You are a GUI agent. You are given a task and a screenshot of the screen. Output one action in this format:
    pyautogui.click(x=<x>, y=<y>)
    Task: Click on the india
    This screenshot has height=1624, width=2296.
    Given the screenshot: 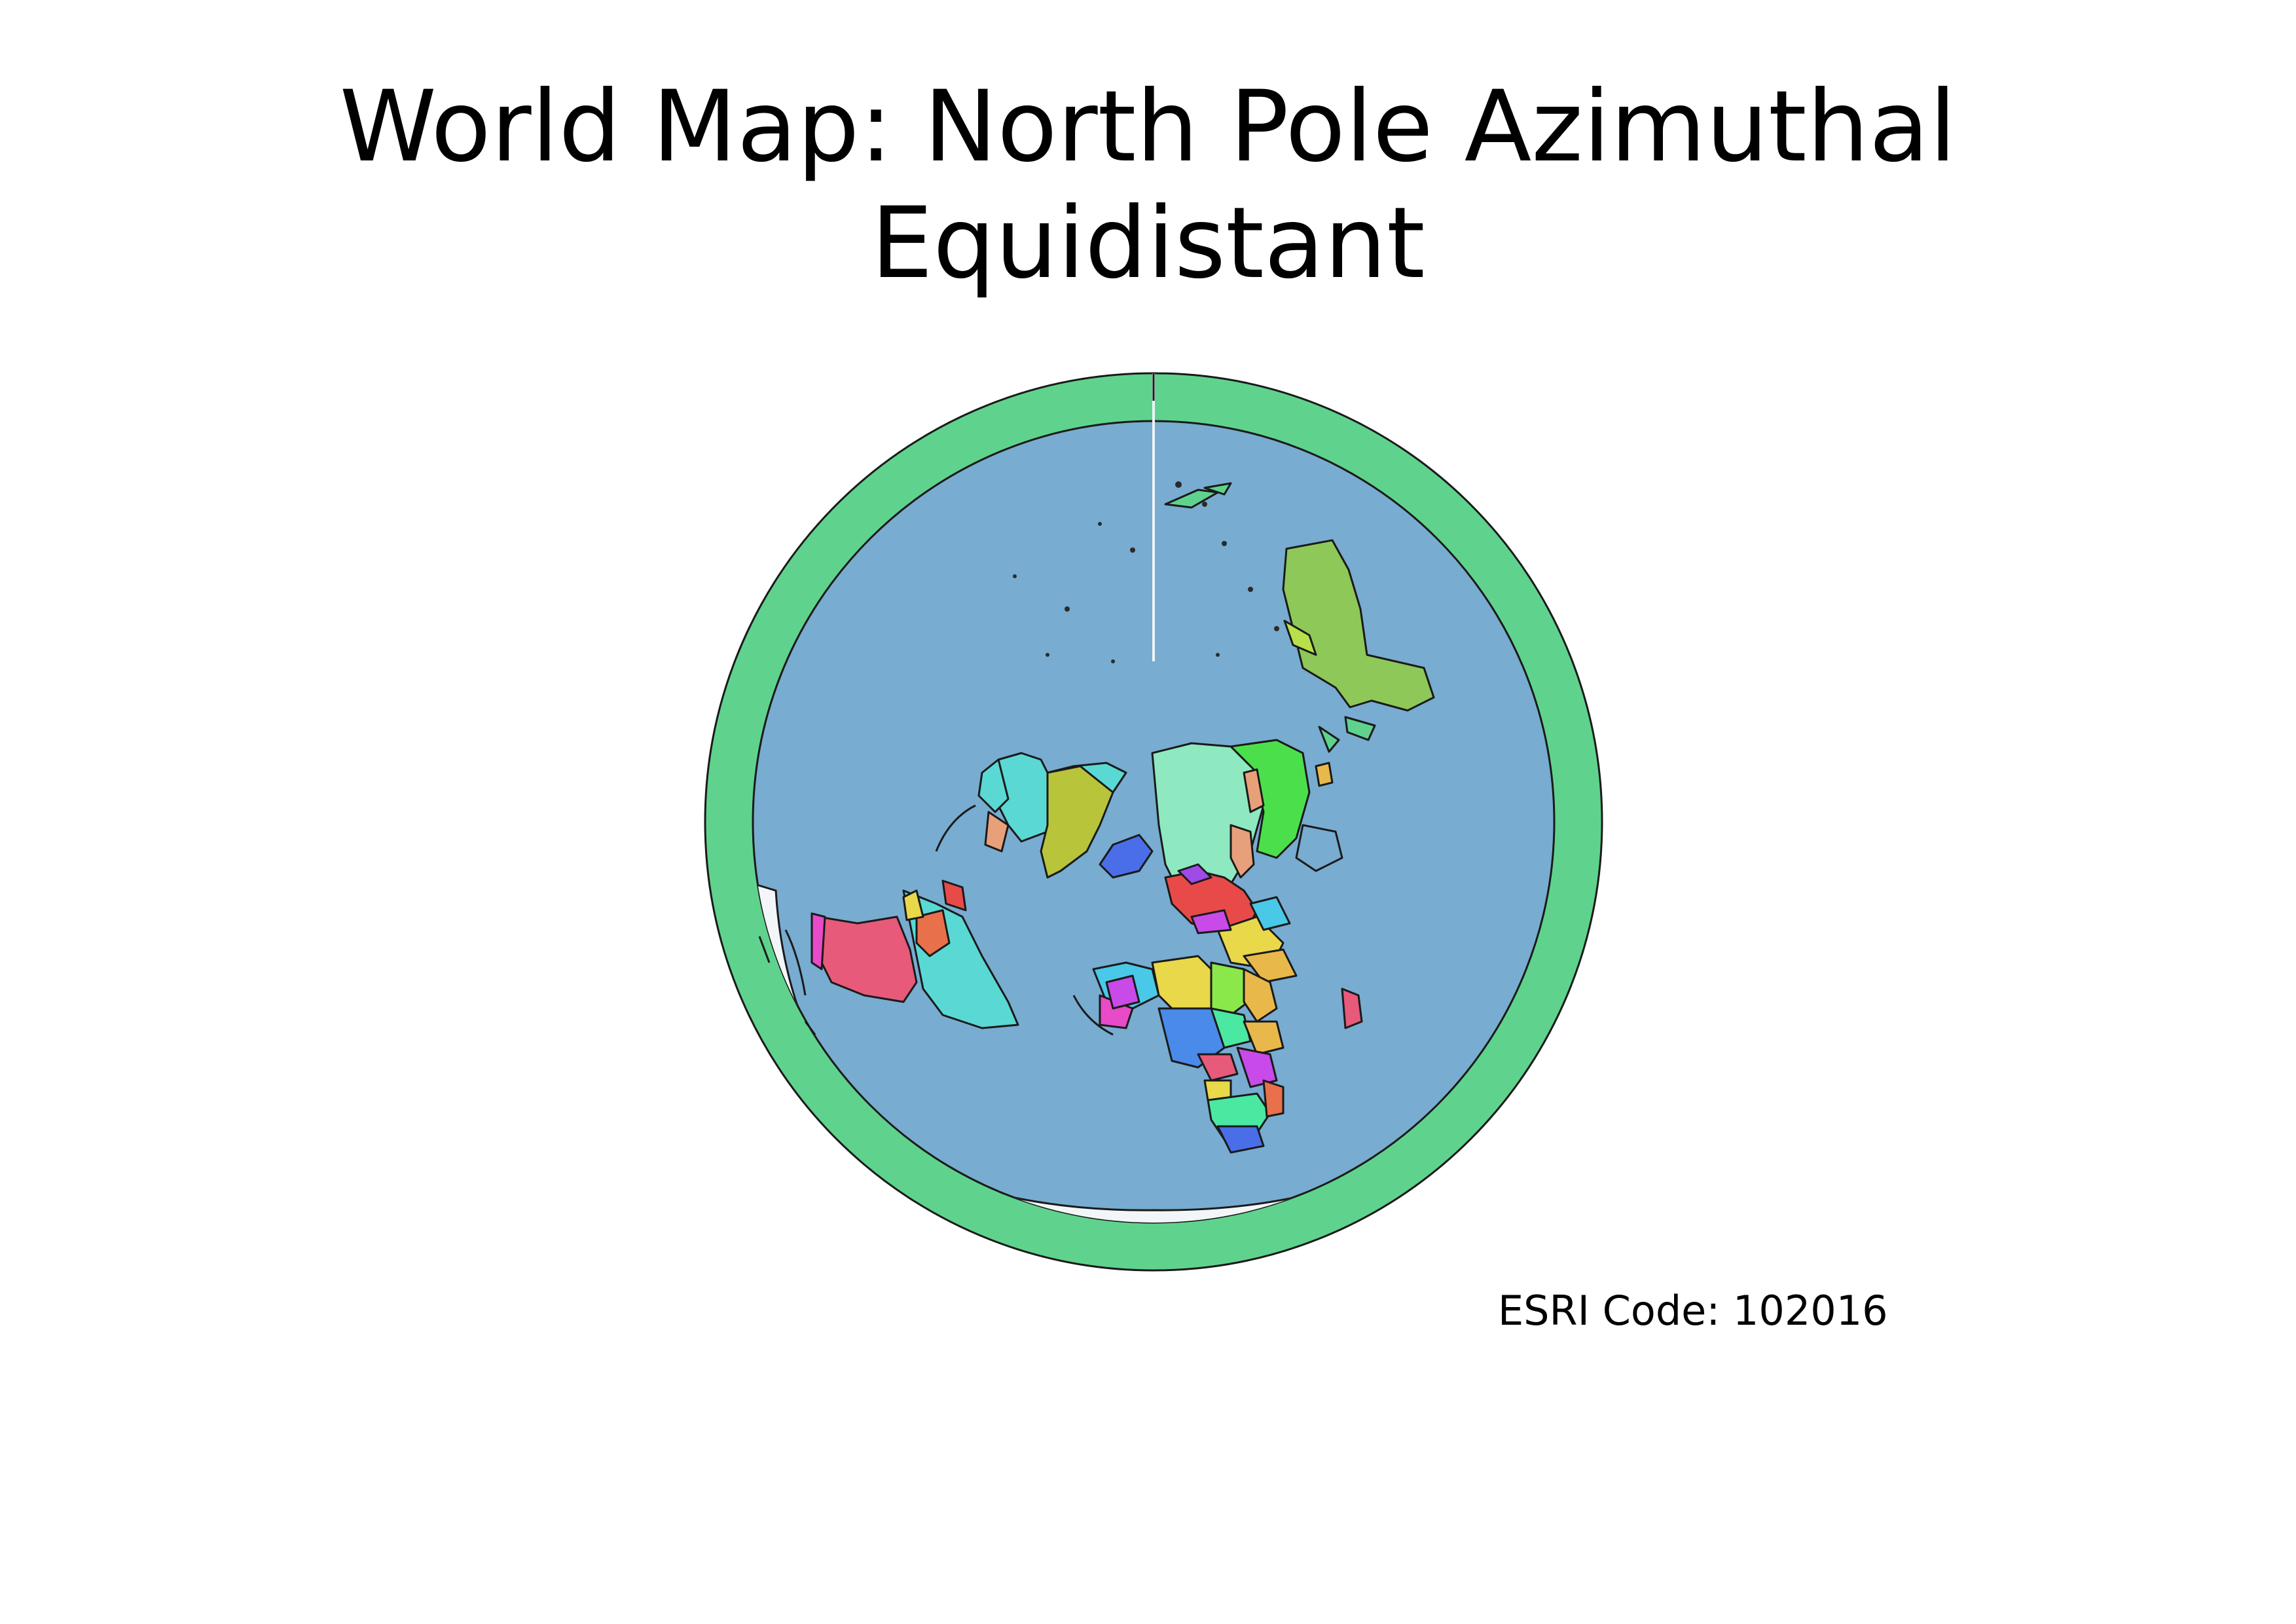 What is the action you would take?
    pyautogui.click(x=1242, y=851)
    